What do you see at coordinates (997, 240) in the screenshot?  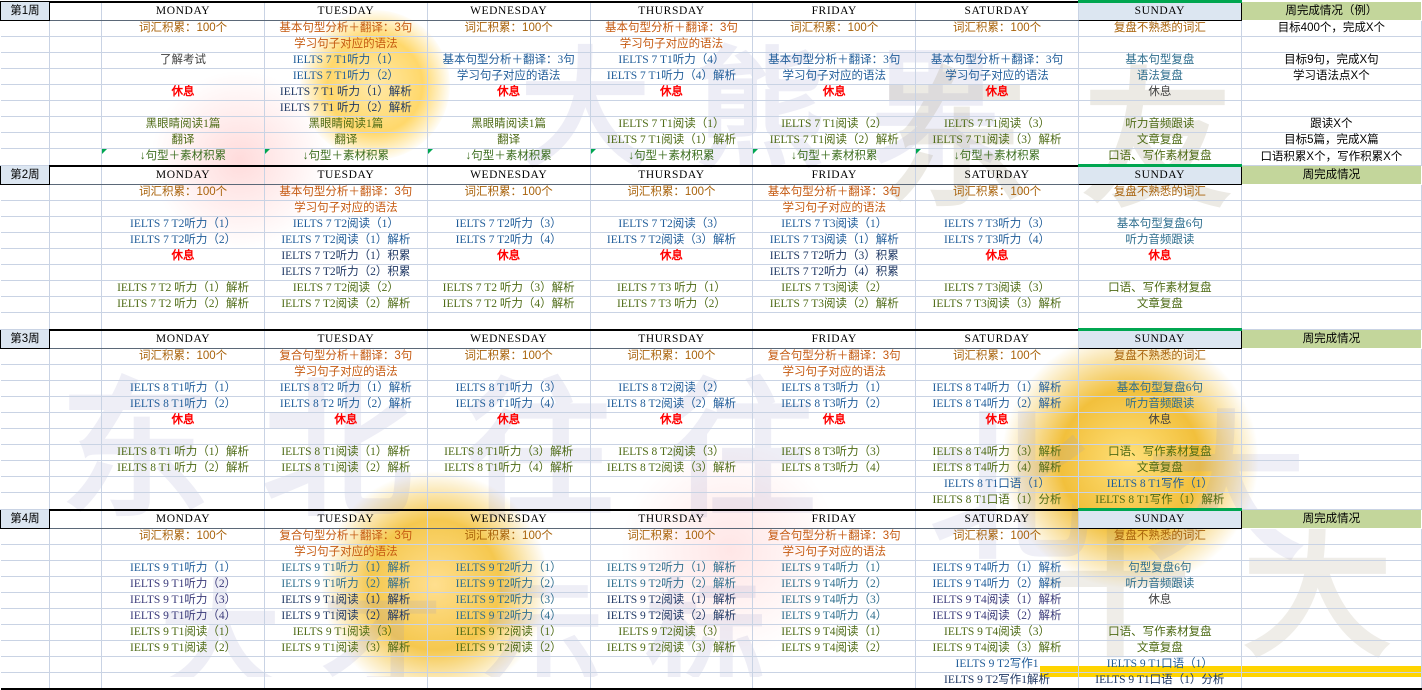 I see `task-cell: IELTS 7 T3听力（4）` at bounding box center [997, 240].